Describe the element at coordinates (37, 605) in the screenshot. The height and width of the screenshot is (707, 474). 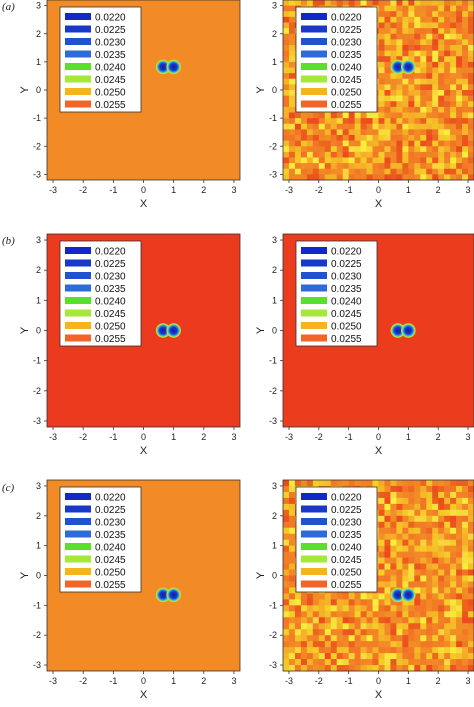
I see `y-tick-label: -1` at that location.